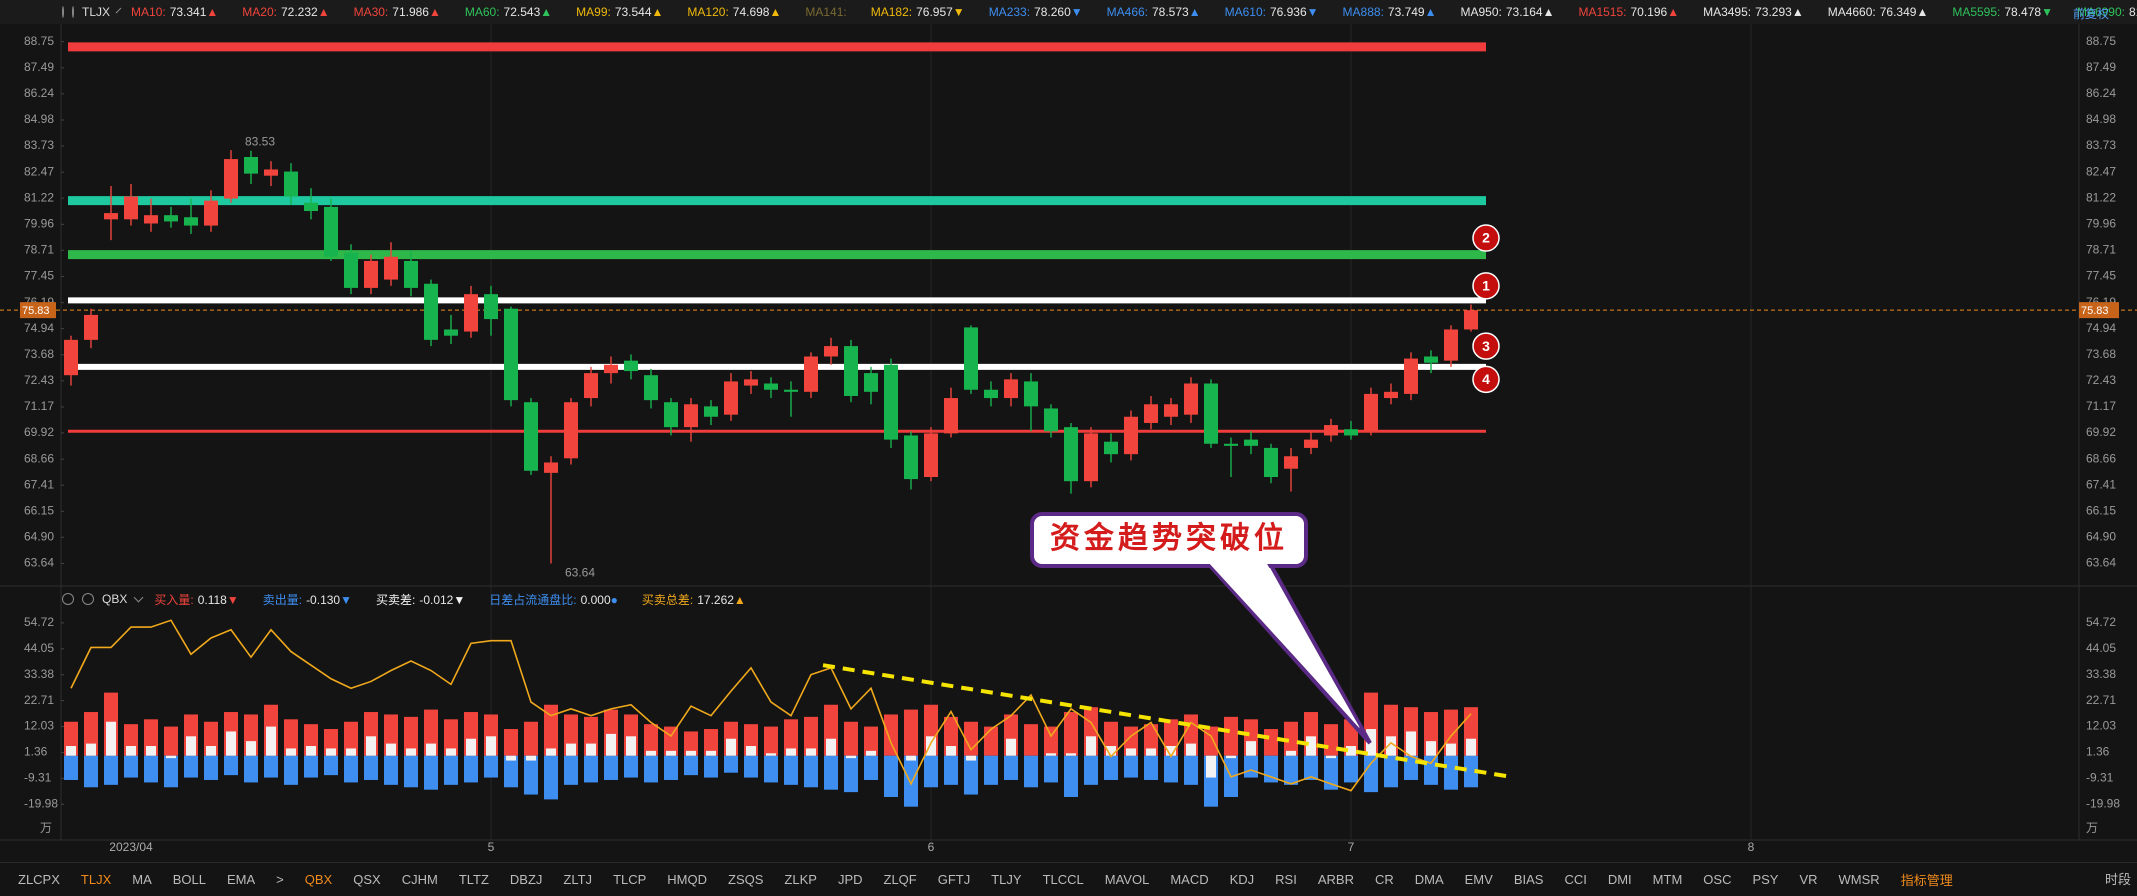 This screenshot has height=896, width=2137. I want to click on legend-item: 买卖总差: 17.262▲, so click(694, 599).